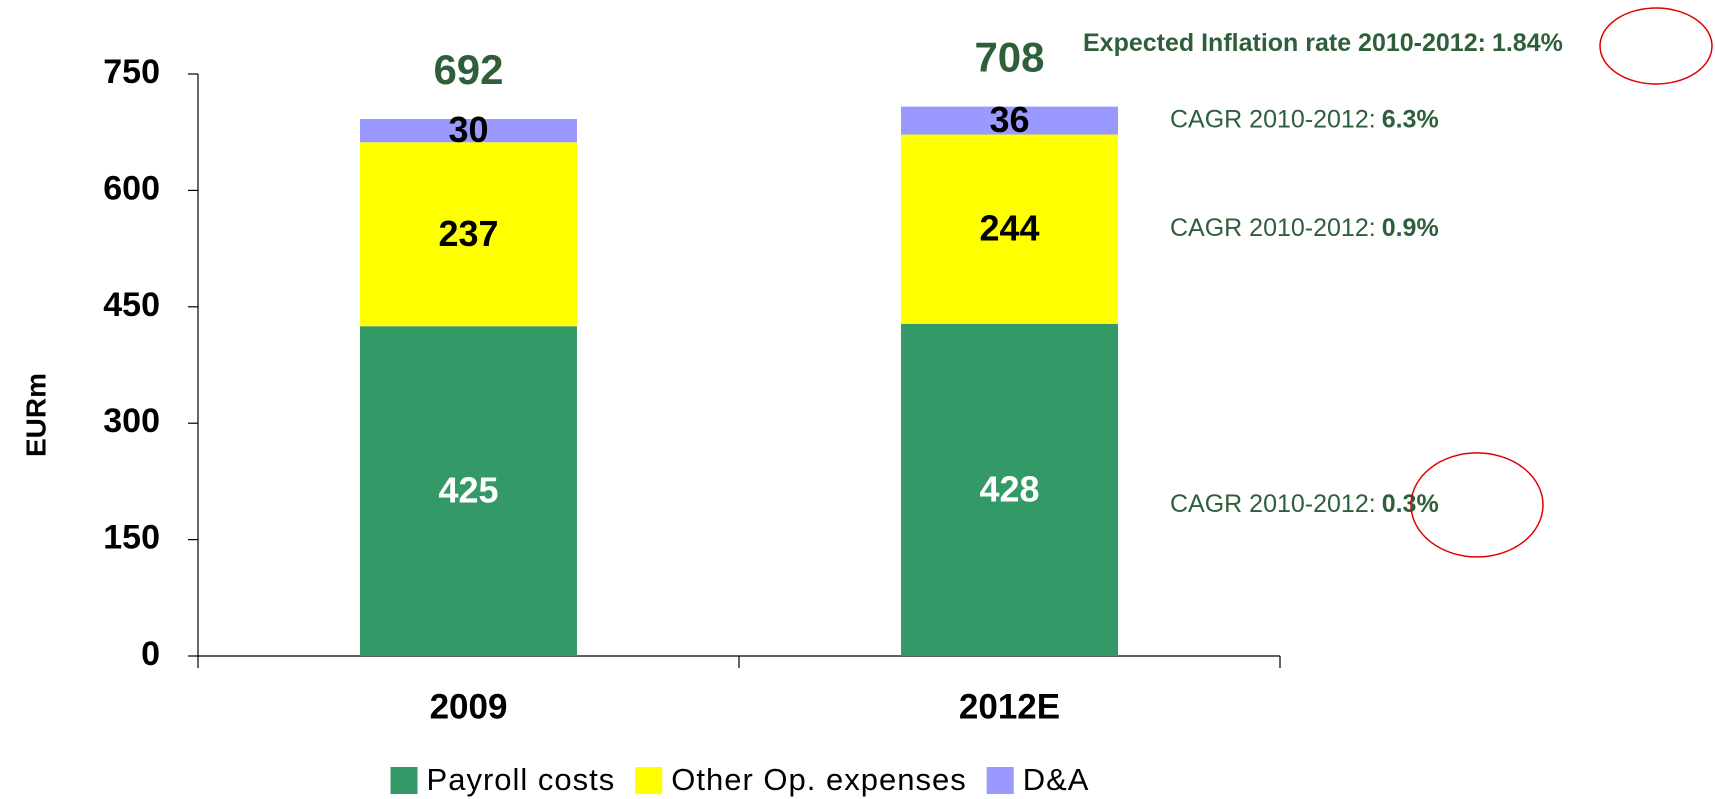  Describe the element at coordinates (1410, 228) in the screenshot. I see `cagr-note-value: 0.9%` at that location.